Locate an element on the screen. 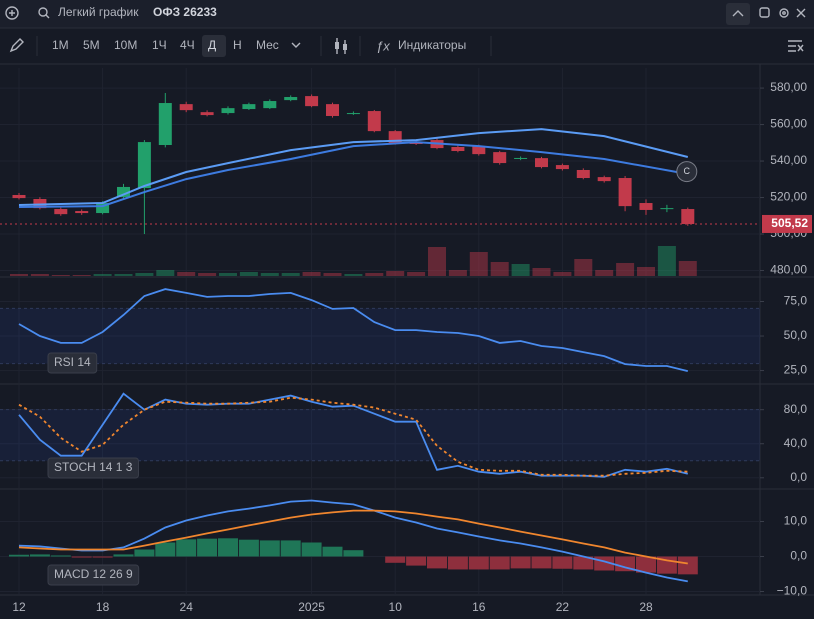  interval-button: 4Ч is located at coordinates (187, 45).